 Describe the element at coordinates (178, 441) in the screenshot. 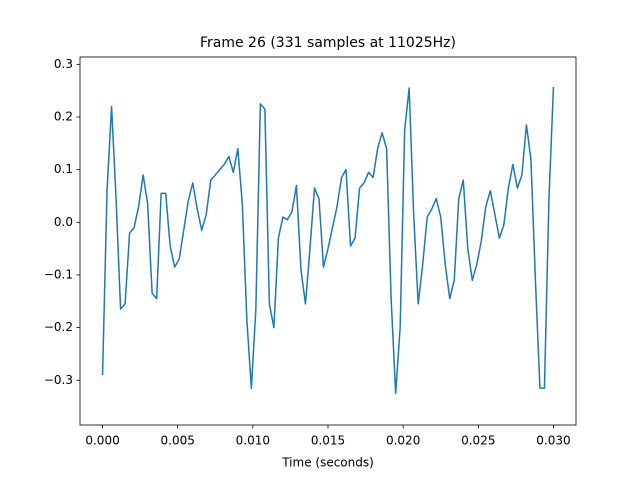

I see `x-tick-label: 0.005` at that location.